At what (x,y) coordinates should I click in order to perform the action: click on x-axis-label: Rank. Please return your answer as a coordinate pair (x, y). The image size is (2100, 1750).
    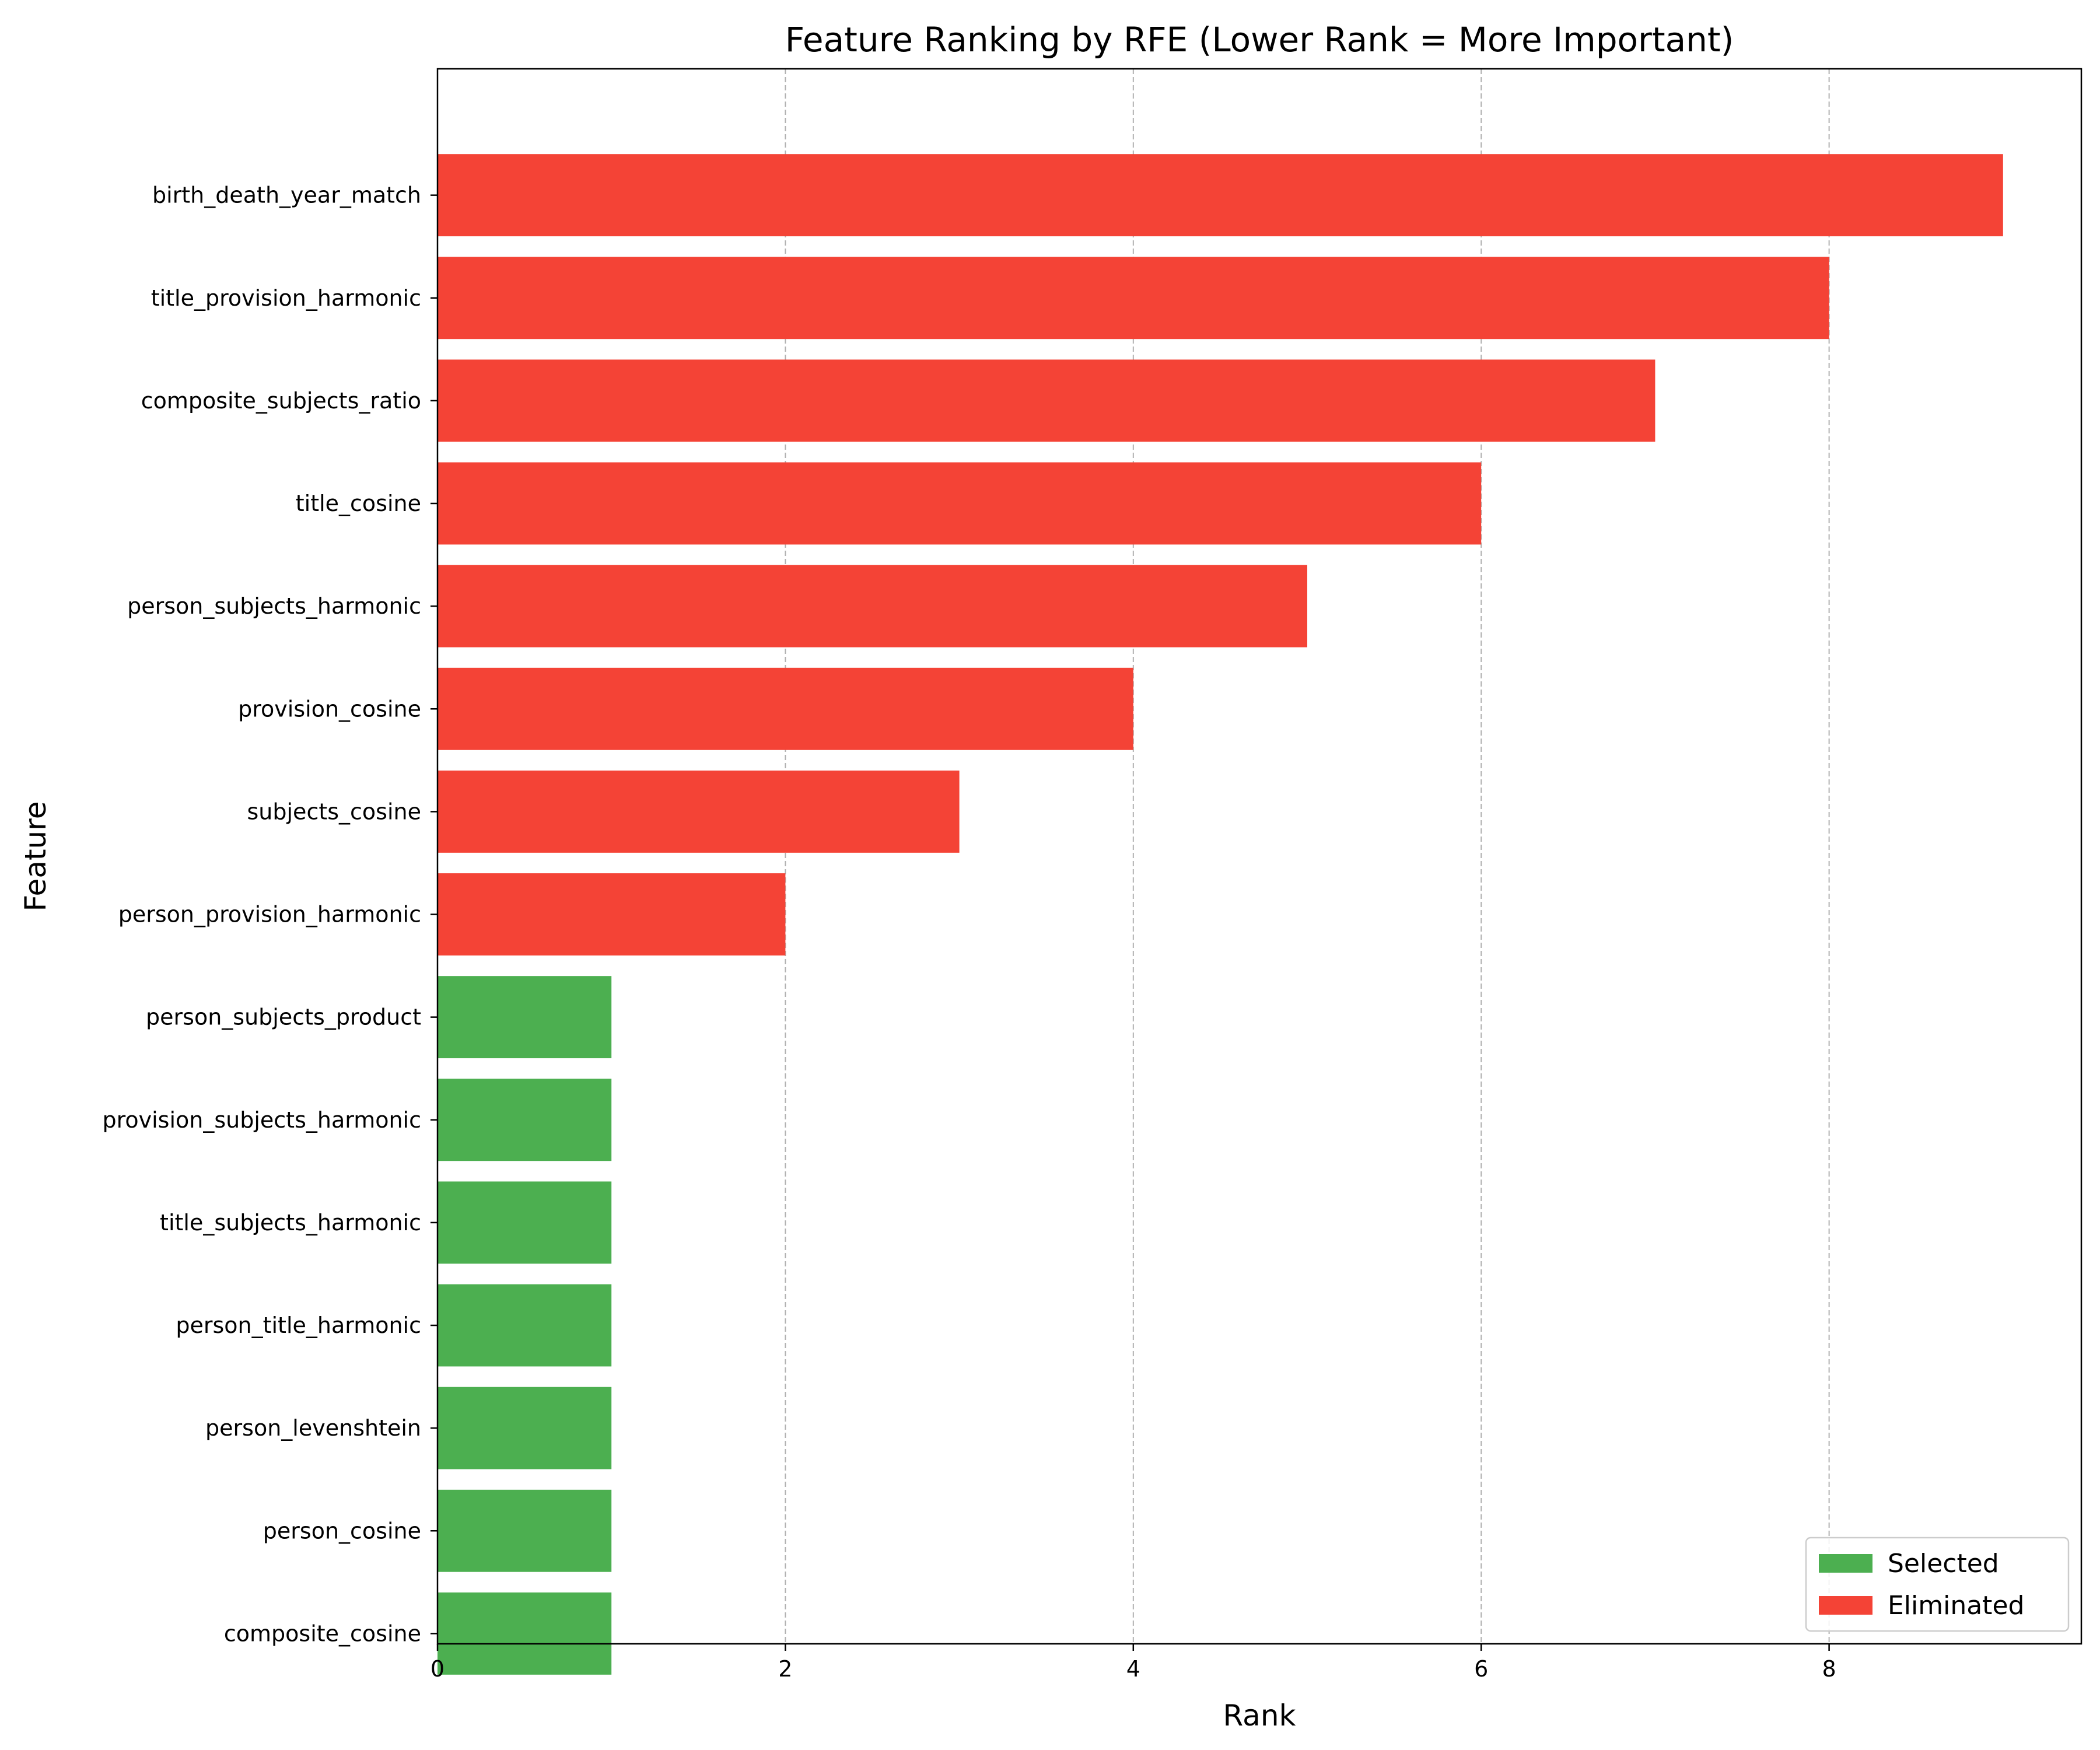
    Looking at the image, I should click on (1259, 1715).